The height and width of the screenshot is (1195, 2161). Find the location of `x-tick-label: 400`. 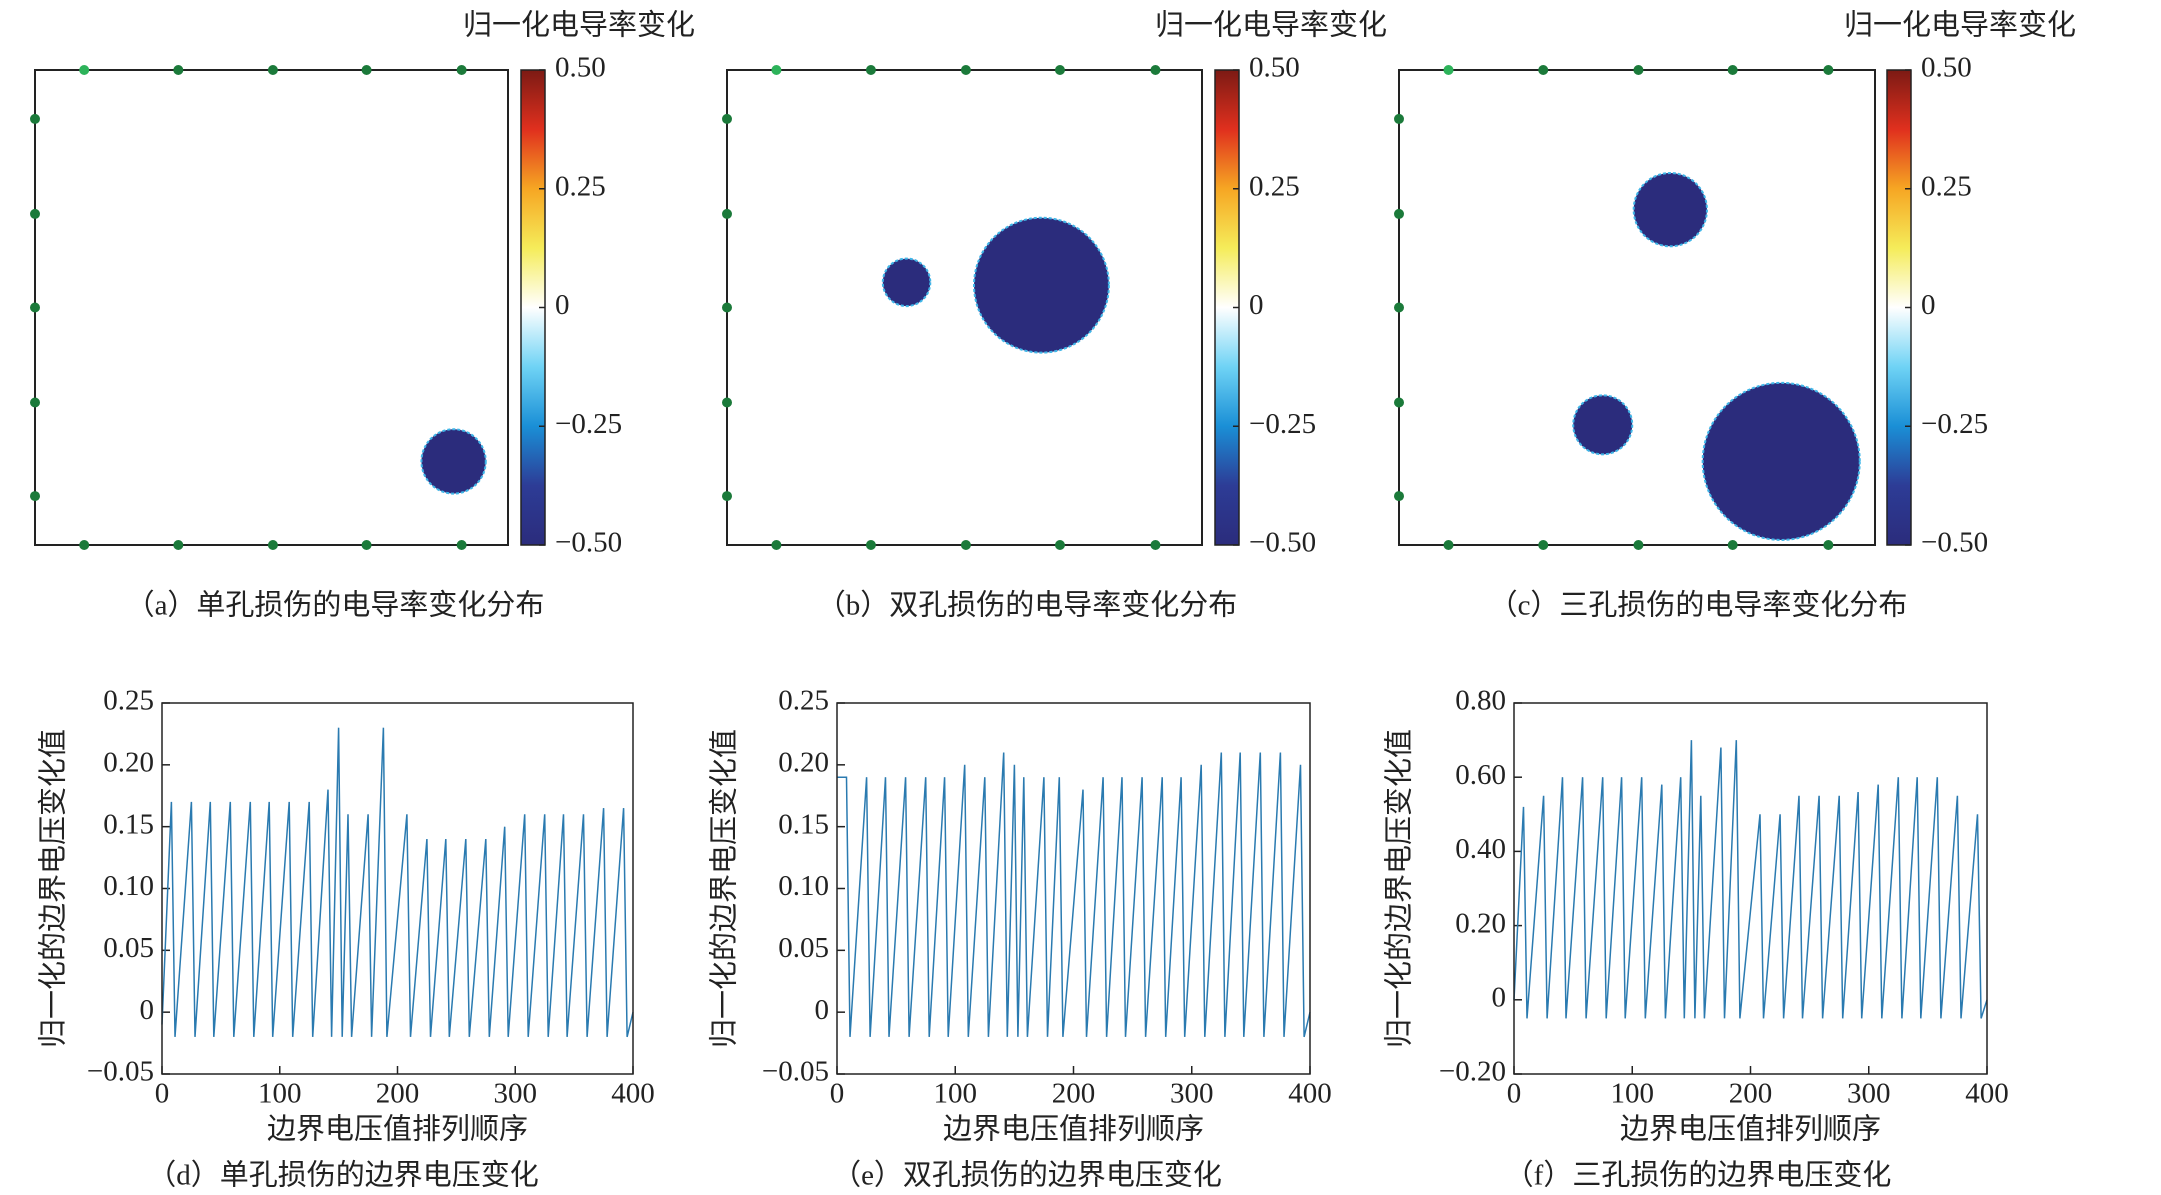

x-tick-label: 400 is located at coordinates (633, 1094).